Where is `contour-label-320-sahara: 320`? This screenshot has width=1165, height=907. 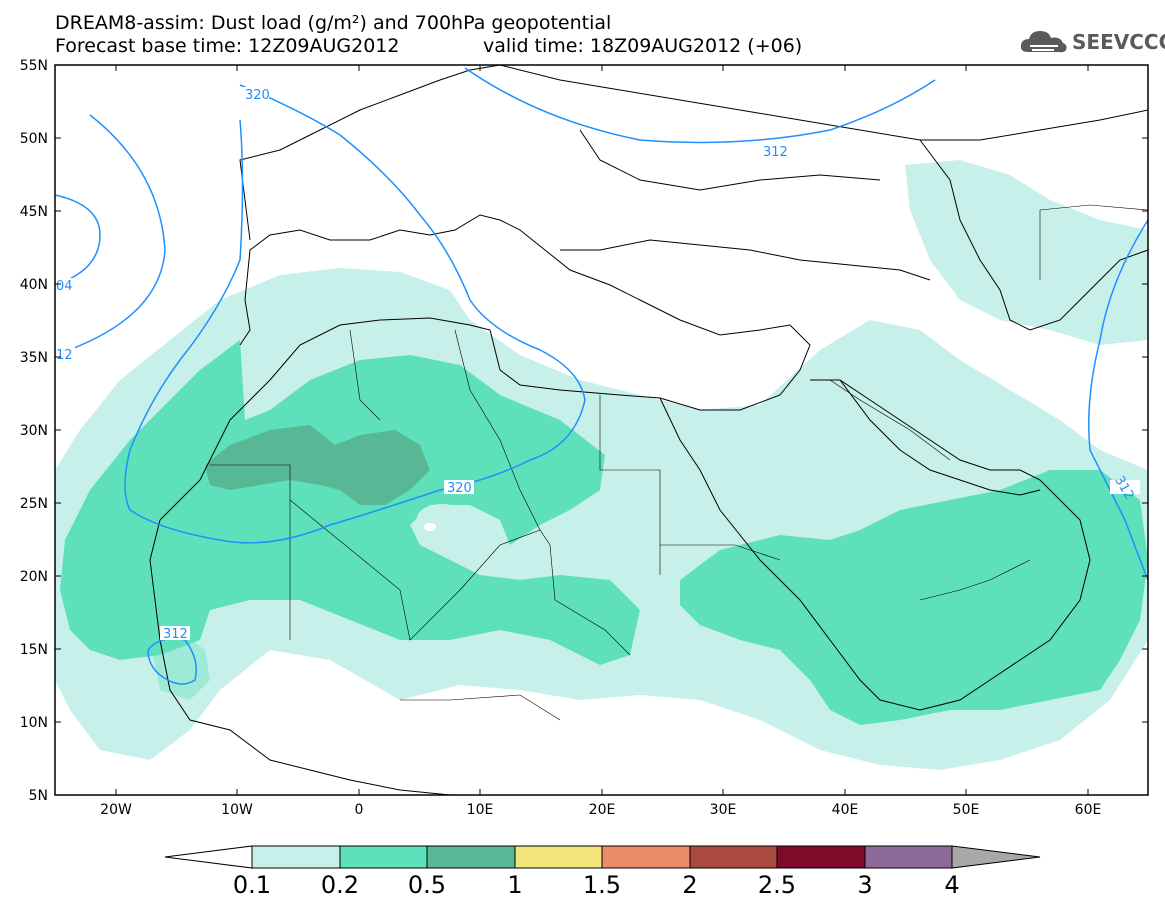 contour-label-320-sahara: 320 is located at coordinates (459, 488).